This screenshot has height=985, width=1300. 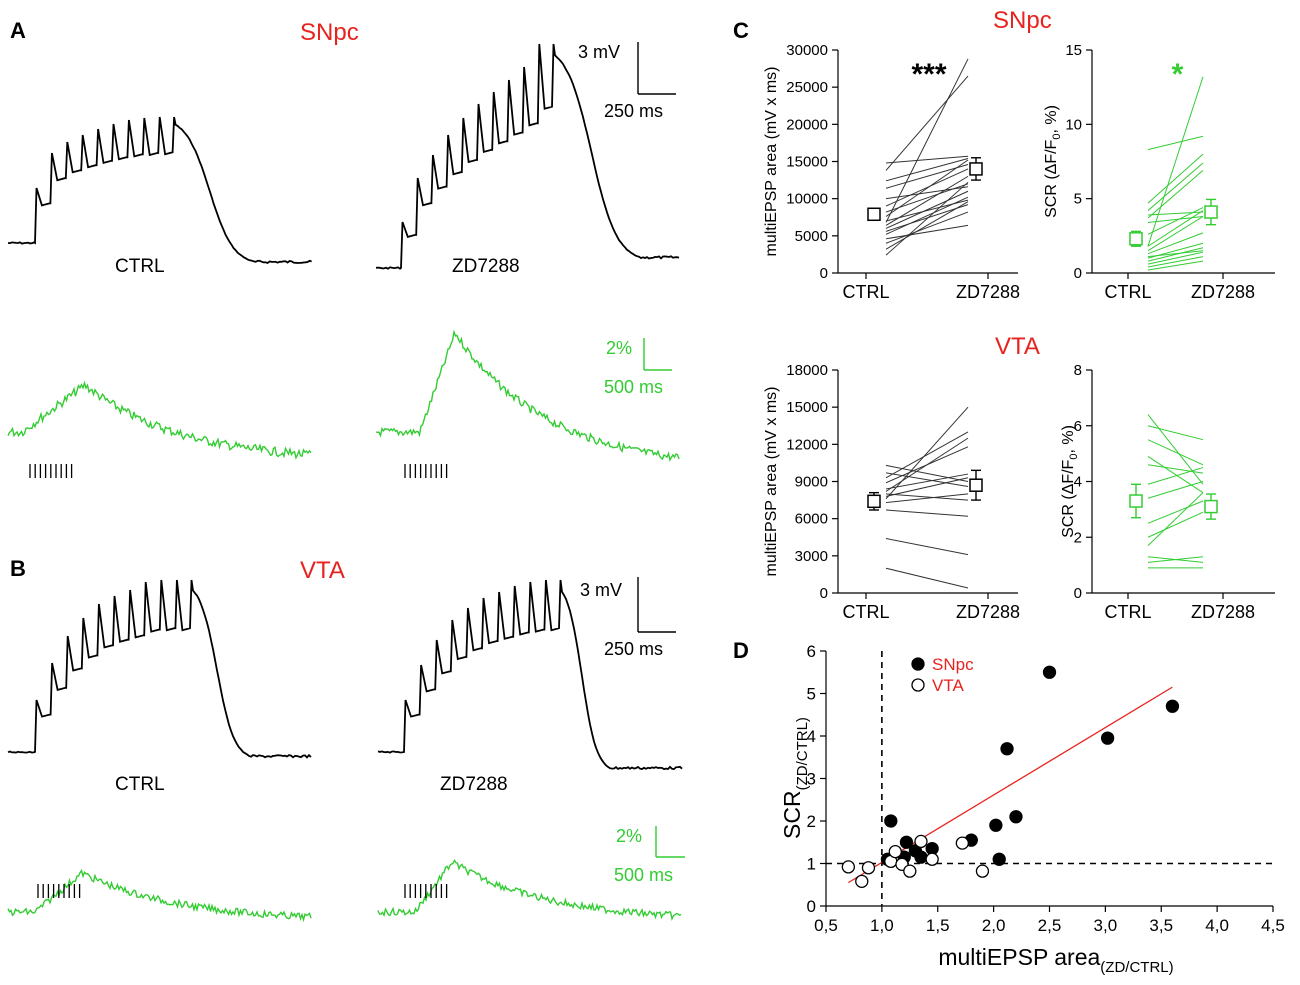 What do you see at coordinates (807, 444) in the screenshot?
I see `c-vta-area-y-tick-label: 12000` at bounding box center [807, 444].